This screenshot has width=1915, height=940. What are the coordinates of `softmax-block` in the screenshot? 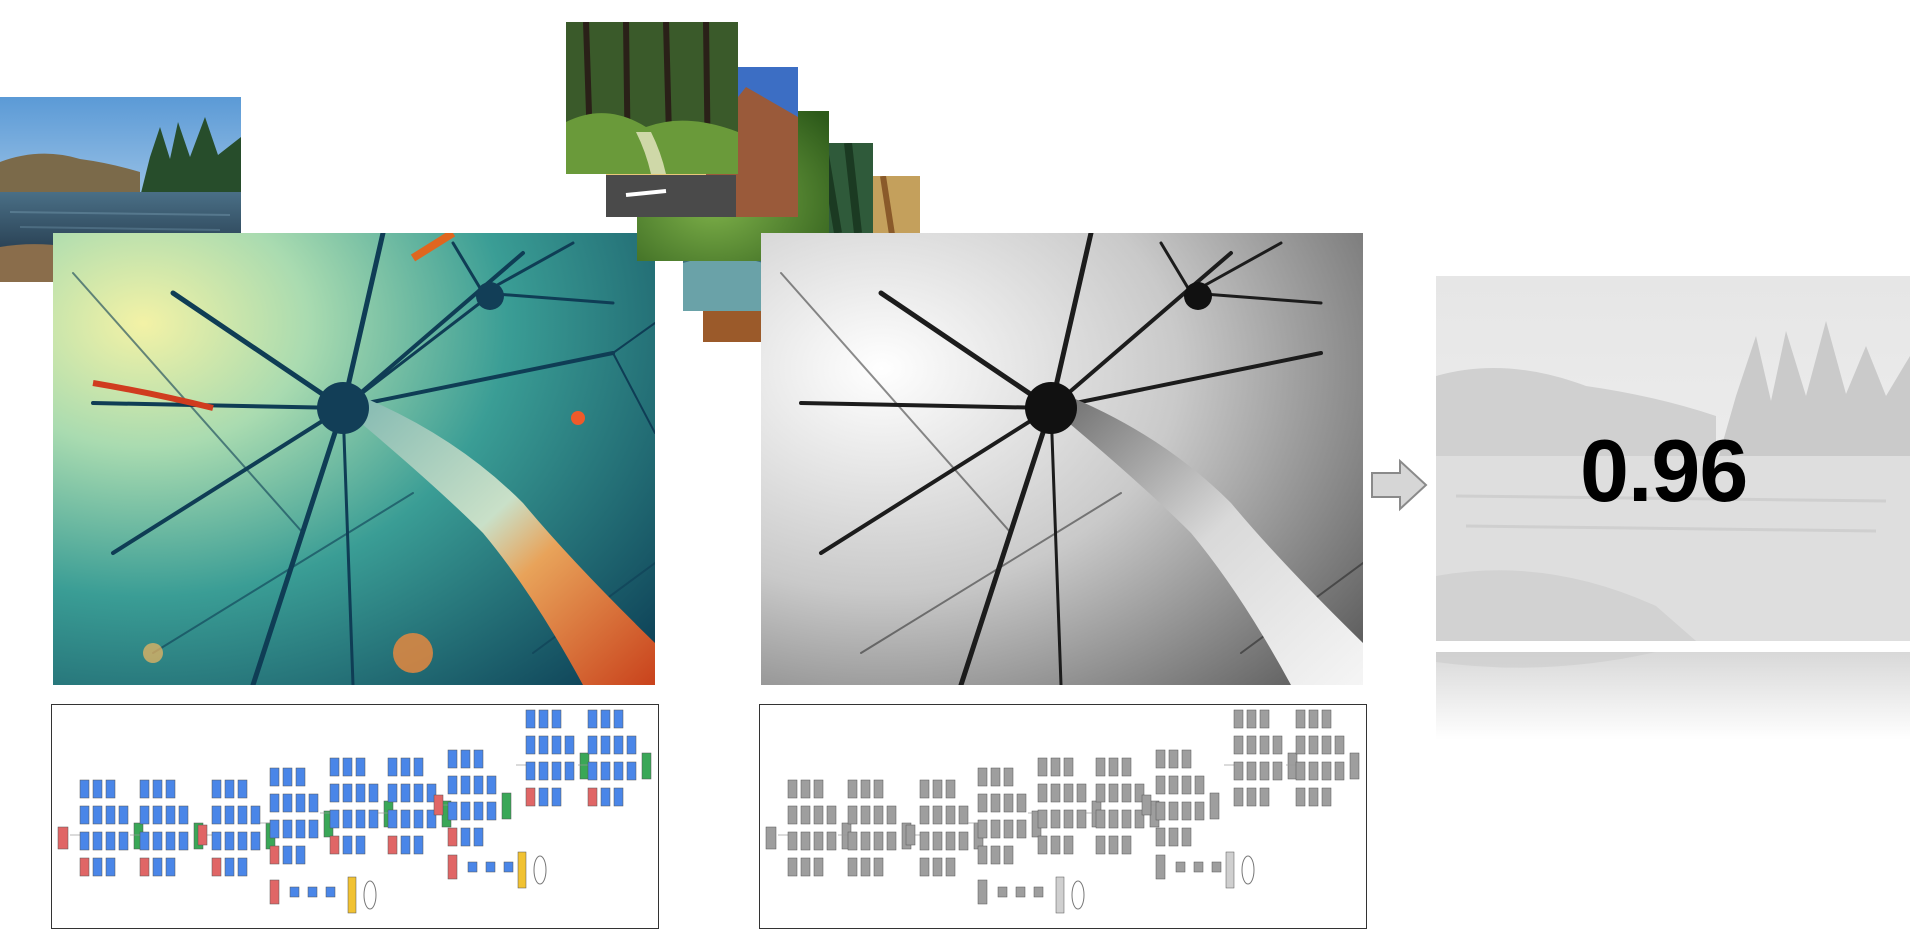 It's located at (522, 870).